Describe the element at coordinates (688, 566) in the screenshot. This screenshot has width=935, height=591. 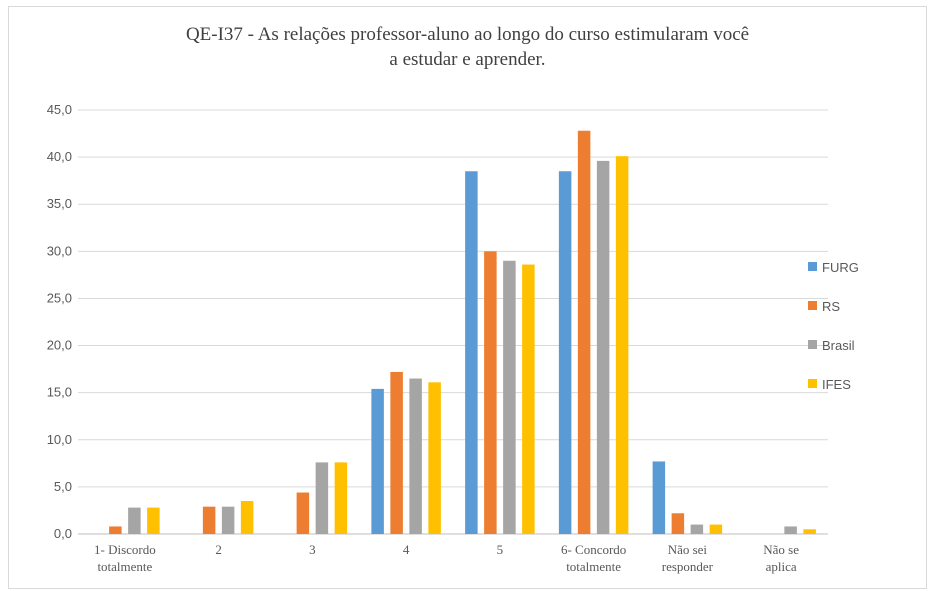
I see `x-tick-label: responder` at that location.